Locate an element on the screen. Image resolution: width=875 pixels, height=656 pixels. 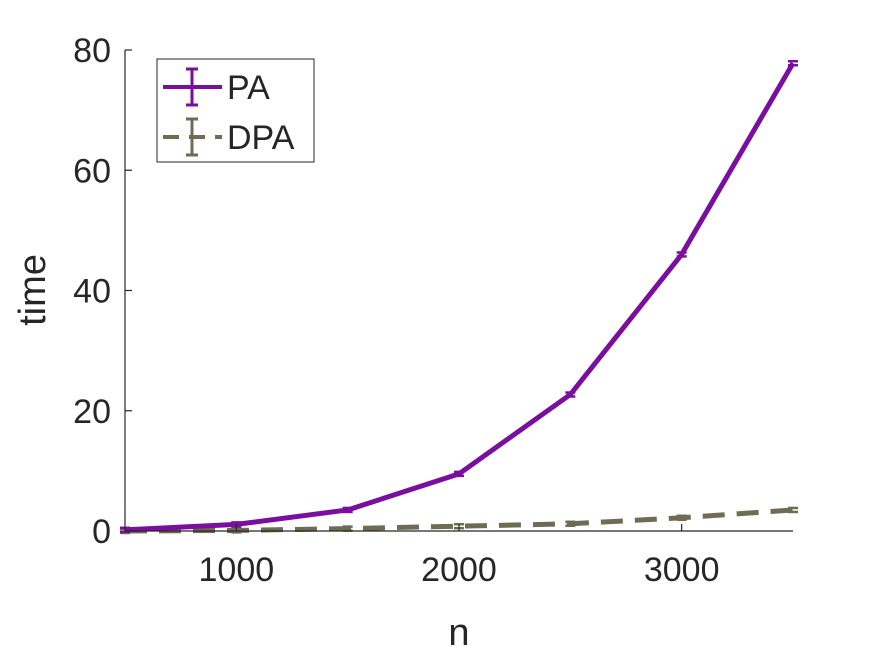
x-tick-label: 3000 is located at coordinates (682, 570).